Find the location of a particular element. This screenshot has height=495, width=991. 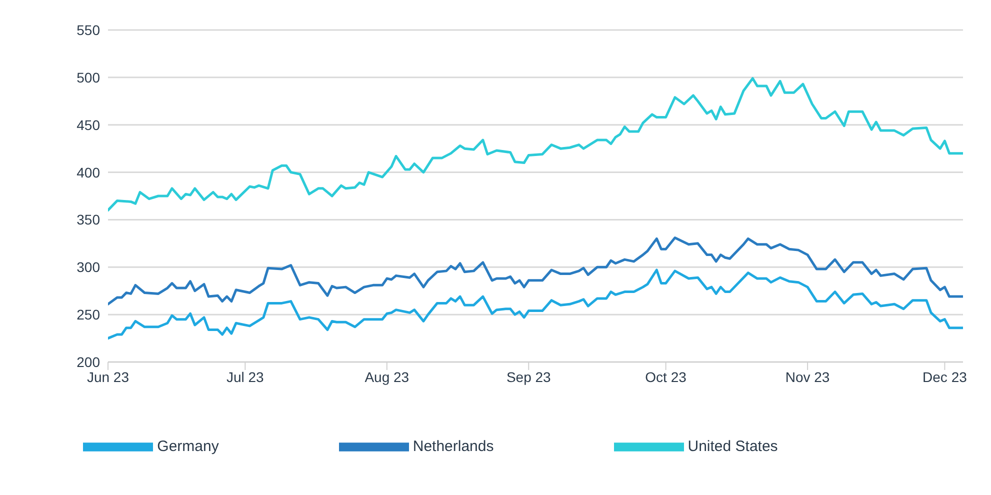

y-tick-label: 350 is located at coordinates (88, 220).